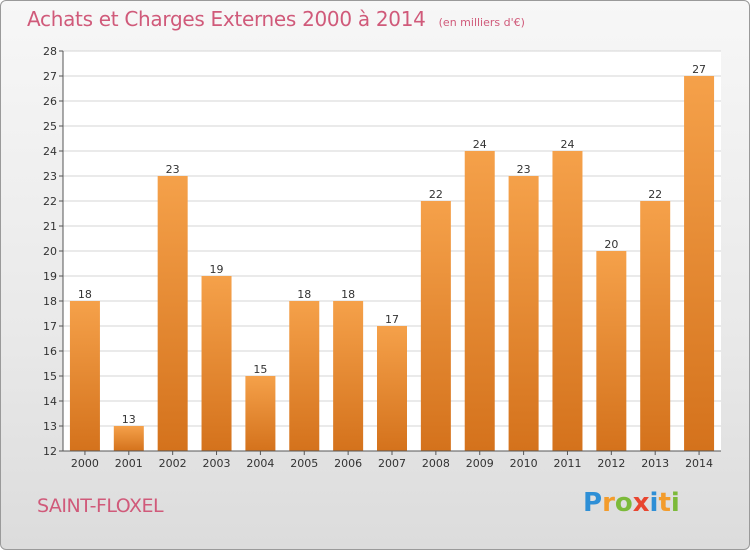 This screenshot has height=550, width=750. Describe the element at coordinates (699, 463) in the screenshot. I see `x-tick-label: 2014` at that location.